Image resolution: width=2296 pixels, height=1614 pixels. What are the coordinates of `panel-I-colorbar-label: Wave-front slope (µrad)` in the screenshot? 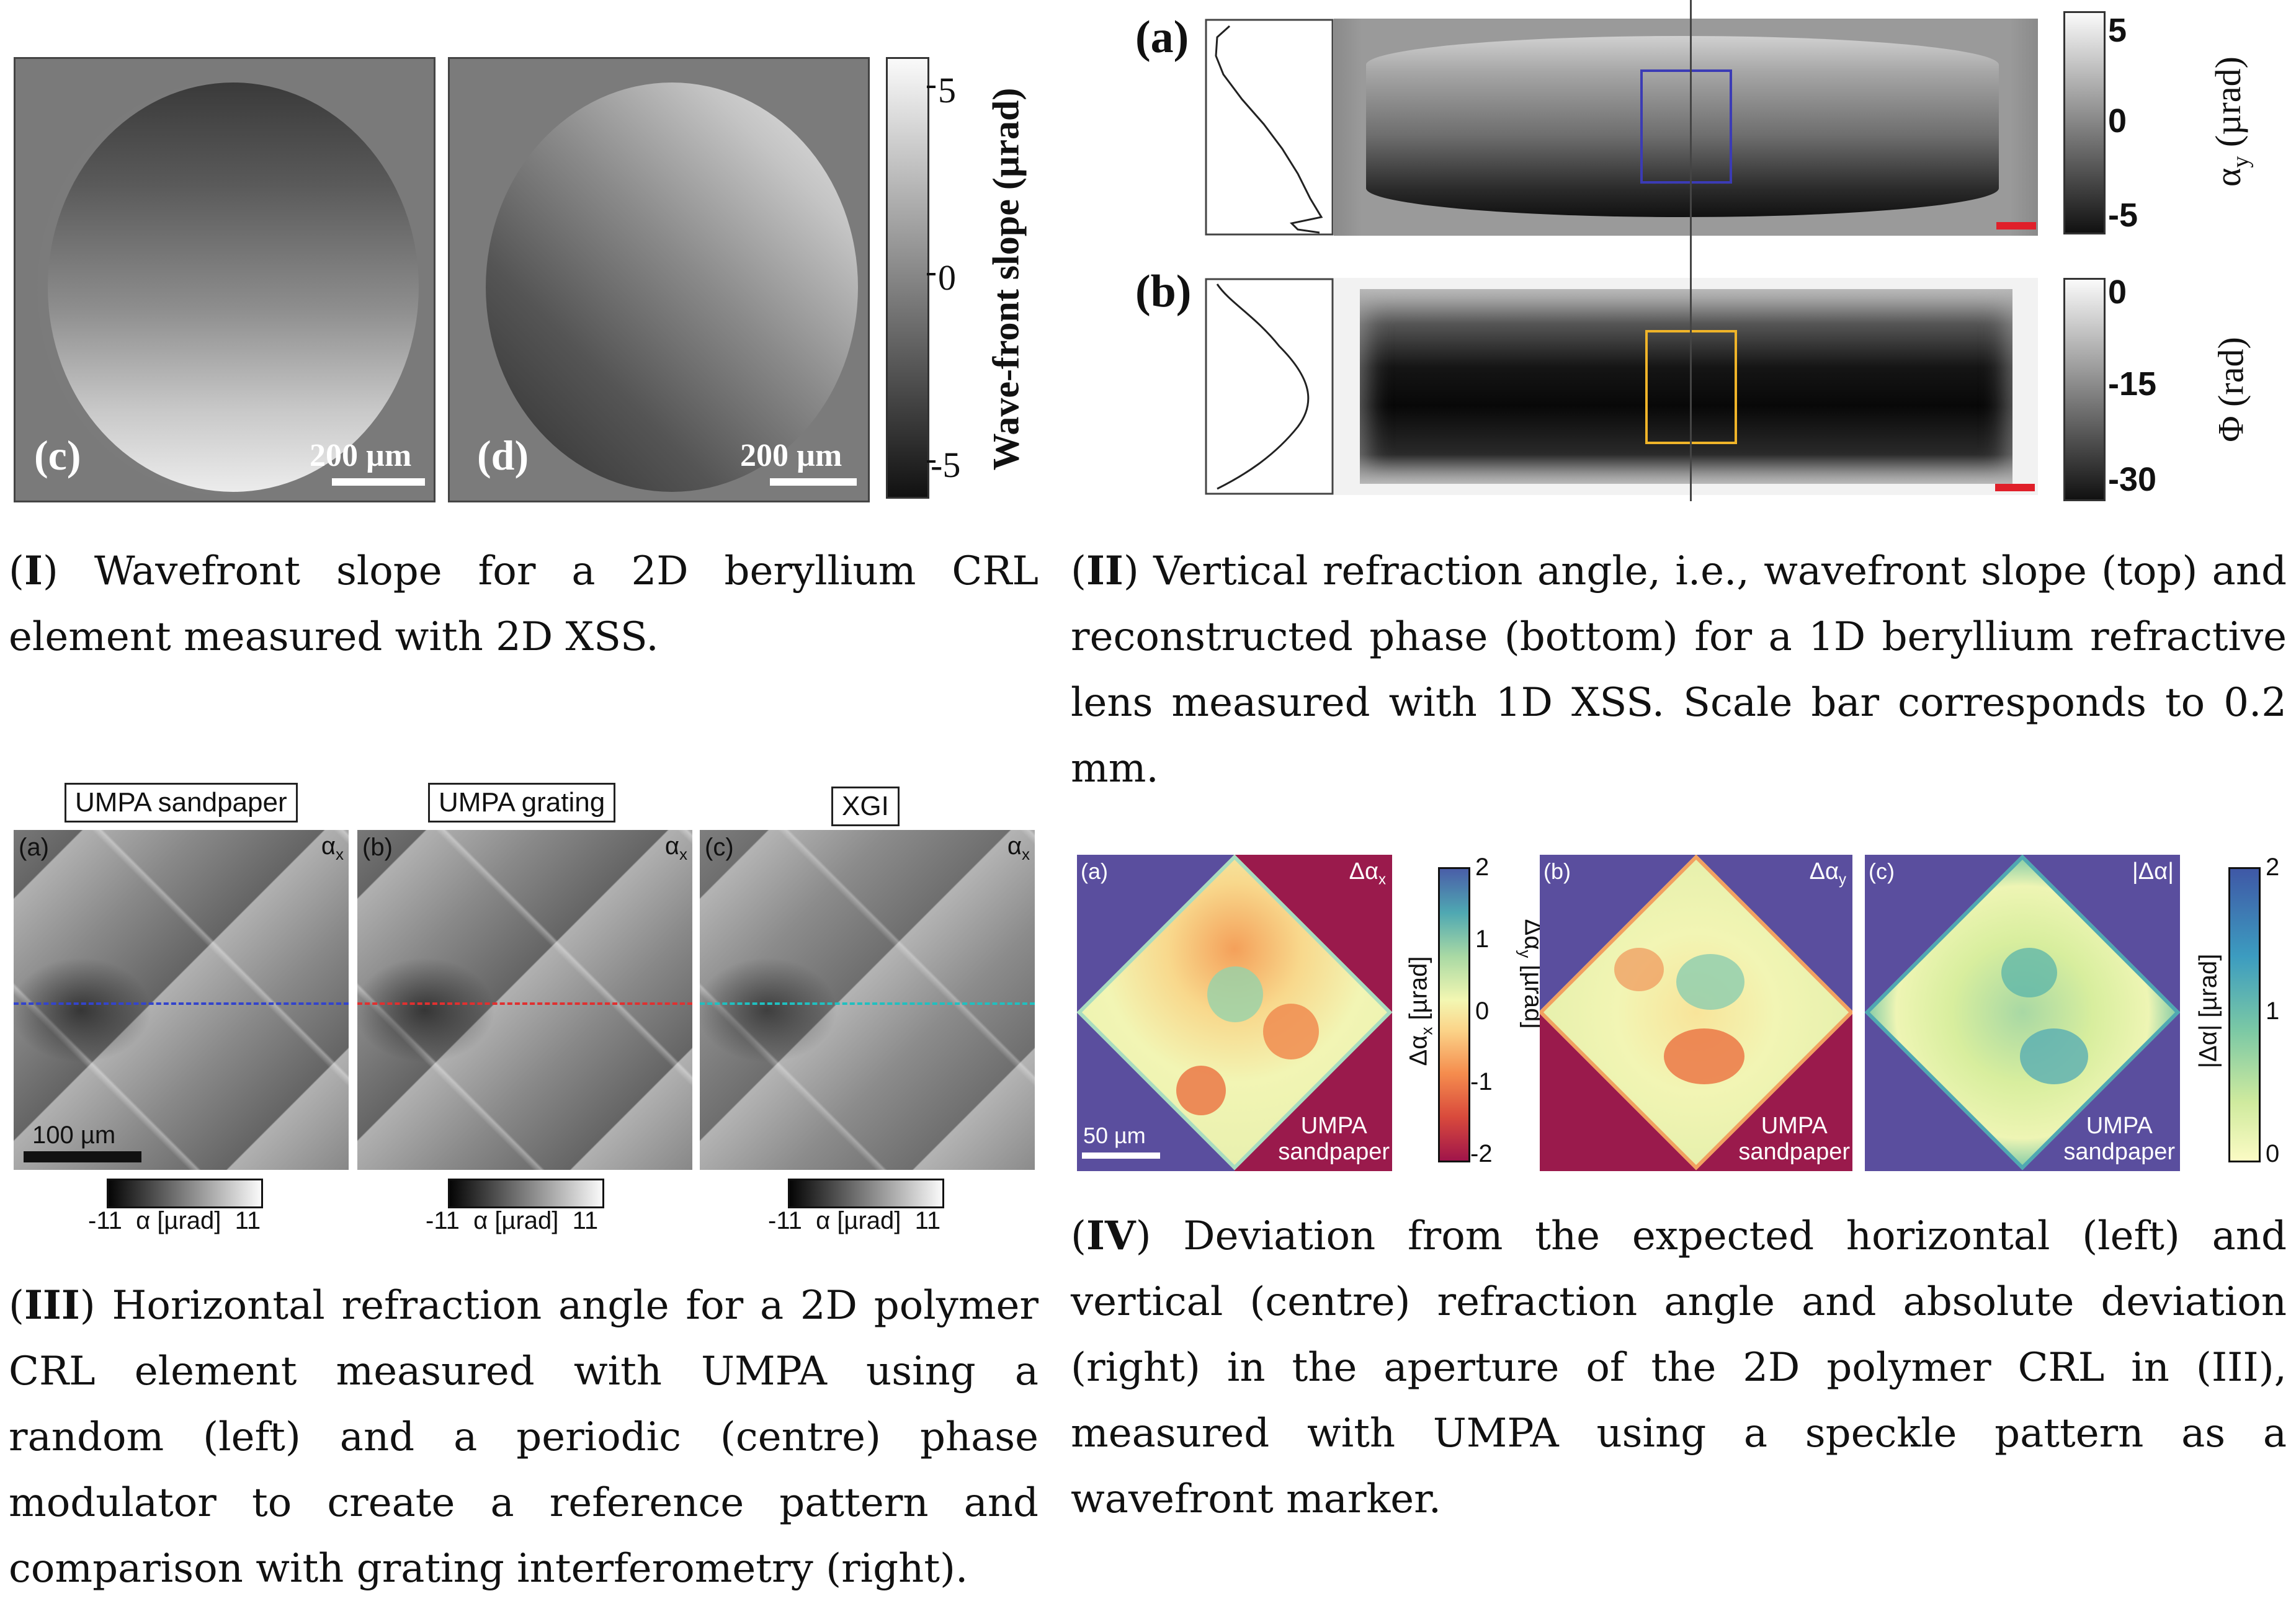 It's located at (1006, 279).